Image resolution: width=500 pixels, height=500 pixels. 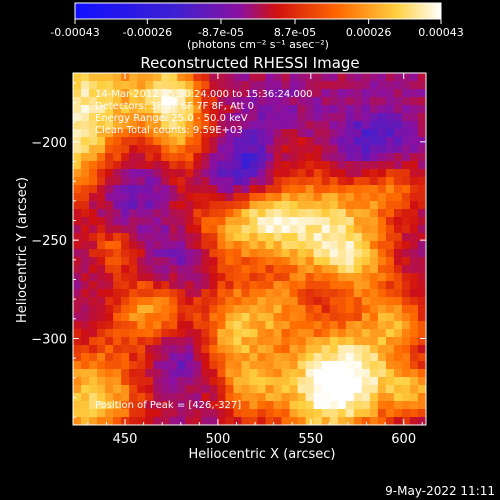 What do you see at coordinates (310, 439) in the screenshot?
I see `x-tick-label: 550` at bounding box center [310, 439].